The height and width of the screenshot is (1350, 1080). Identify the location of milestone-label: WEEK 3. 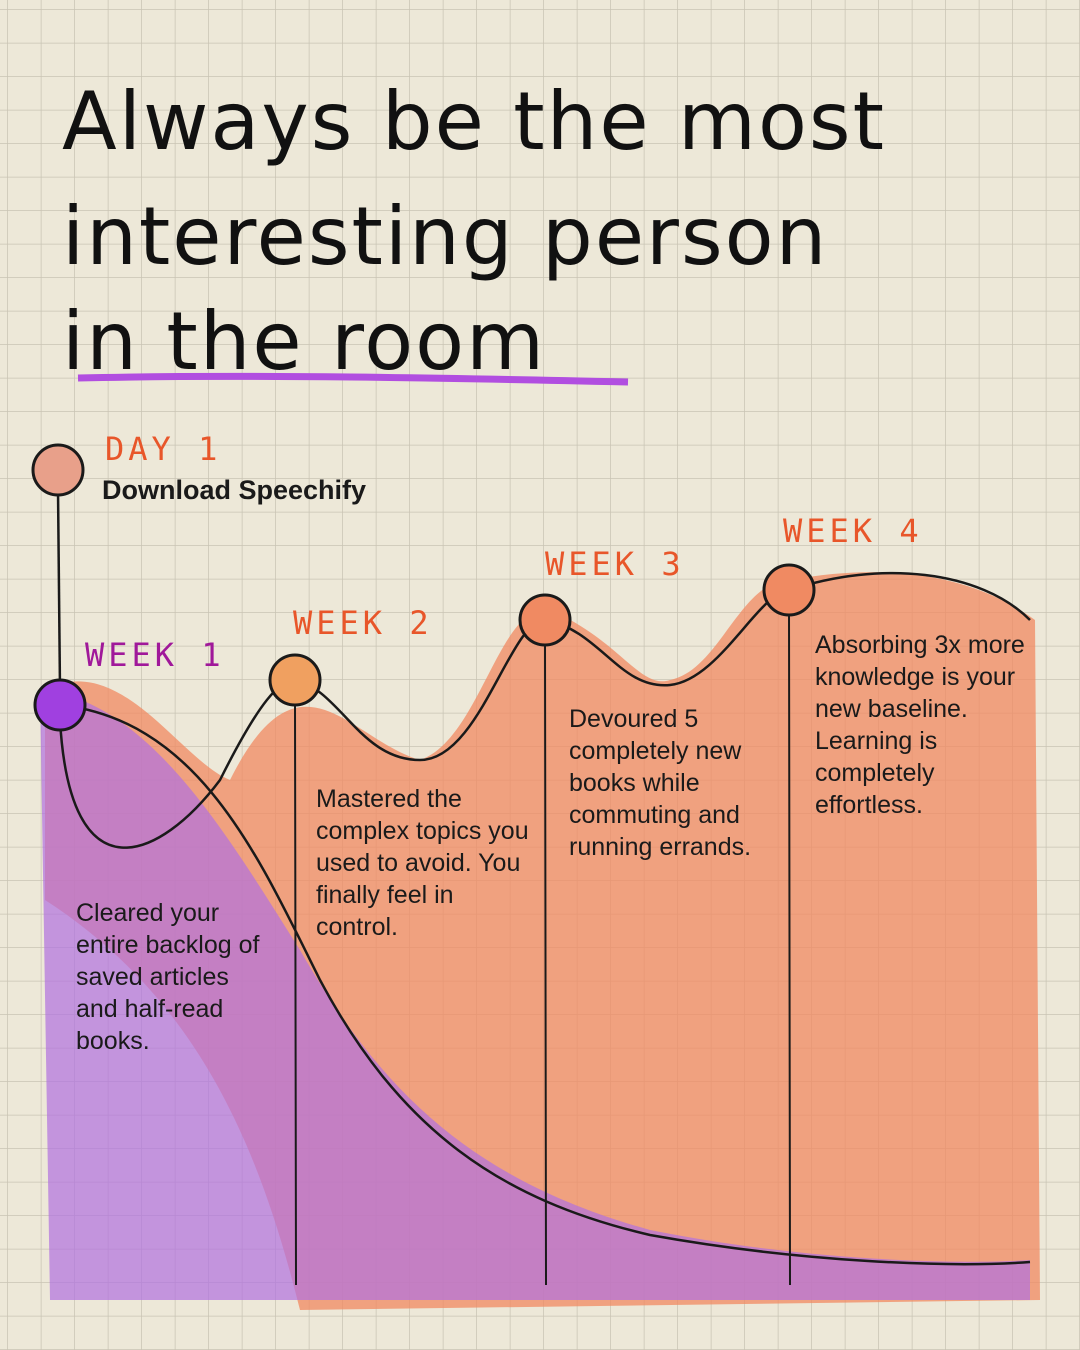
(615, 564).